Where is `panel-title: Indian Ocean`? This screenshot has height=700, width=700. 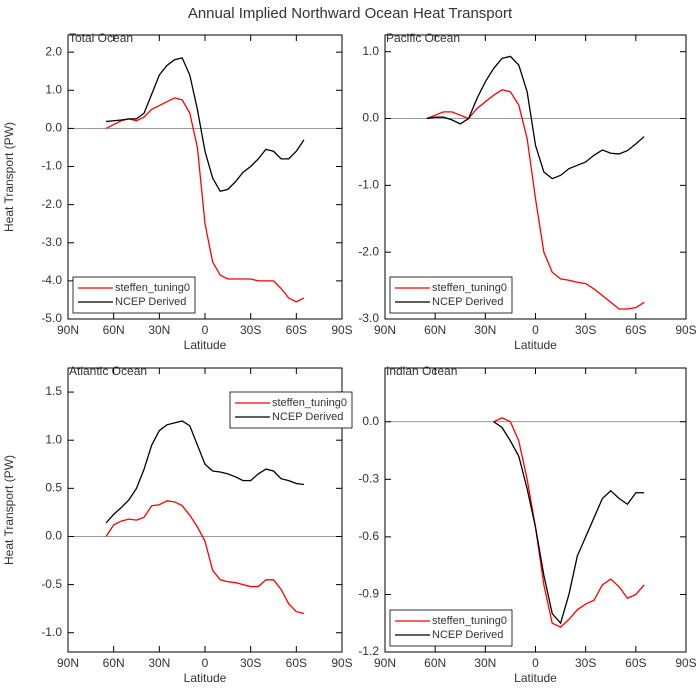 panel-title: Indian Ocean is located at coordinates (421, 371).